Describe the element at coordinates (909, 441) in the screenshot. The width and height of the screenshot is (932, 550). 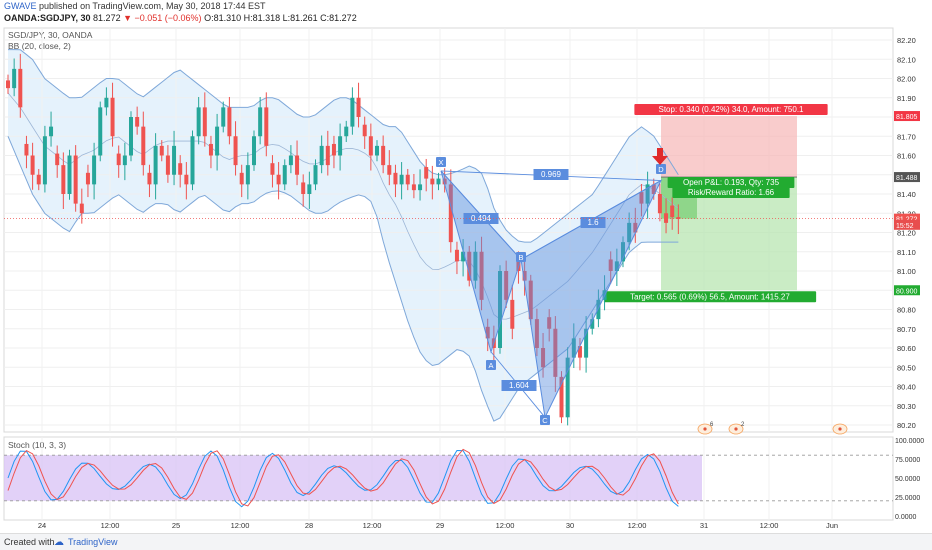
I see `stoch-y-tick: 100.0000` at that location.